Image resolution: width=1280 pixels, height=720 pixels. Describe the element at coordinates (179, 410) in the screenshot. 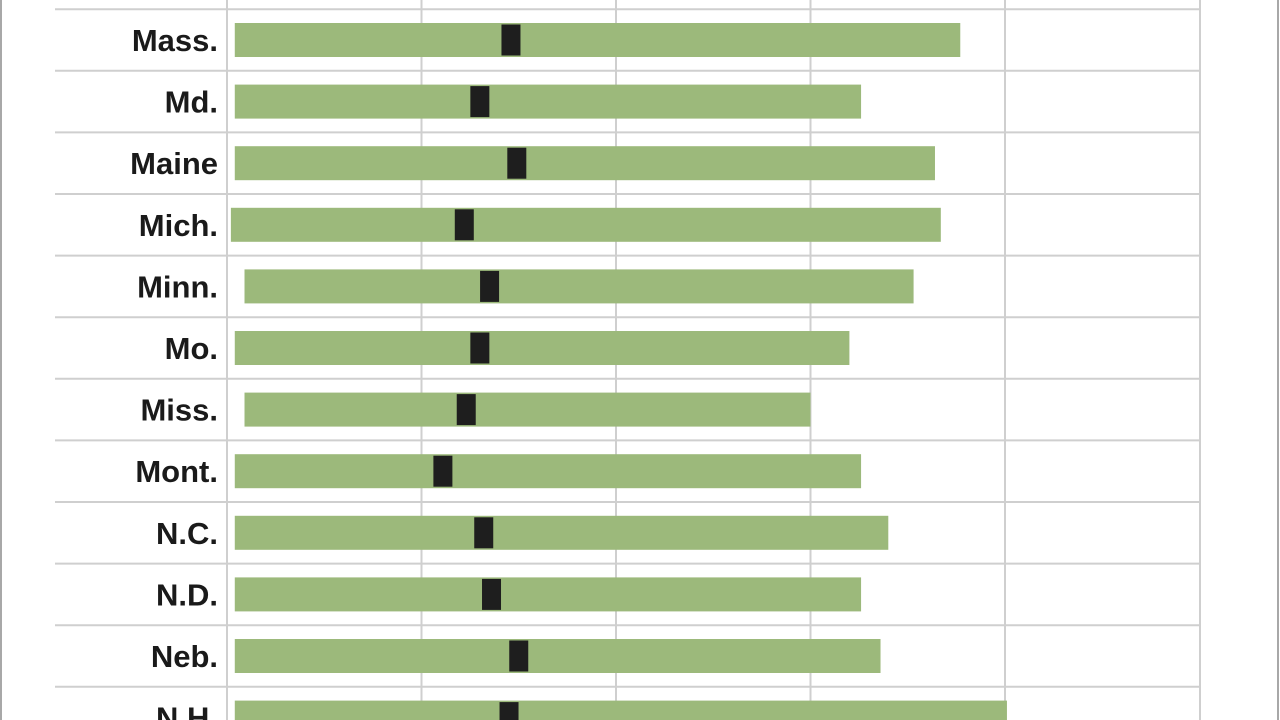

I see `category-label: Miss.` at that location.